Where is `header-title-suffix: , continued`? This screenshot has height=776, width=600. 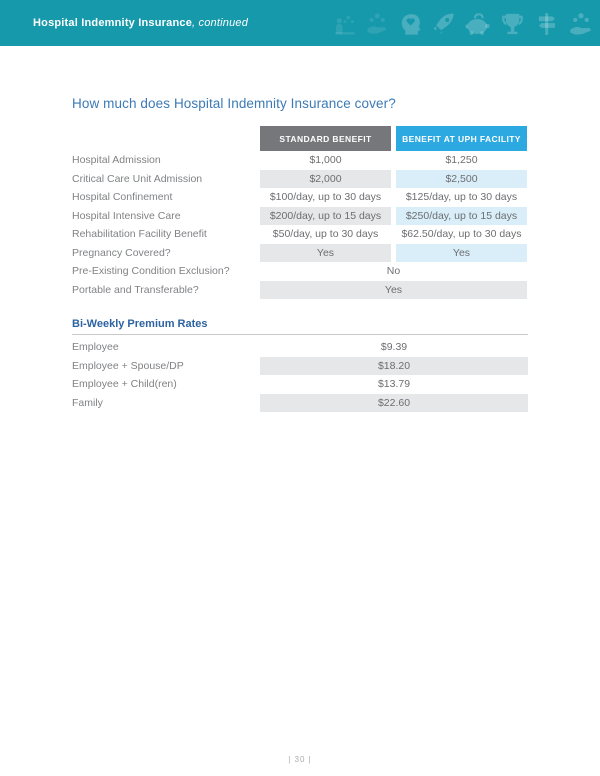
header-title-suffix: , continued is located at coordinates (220, 23).